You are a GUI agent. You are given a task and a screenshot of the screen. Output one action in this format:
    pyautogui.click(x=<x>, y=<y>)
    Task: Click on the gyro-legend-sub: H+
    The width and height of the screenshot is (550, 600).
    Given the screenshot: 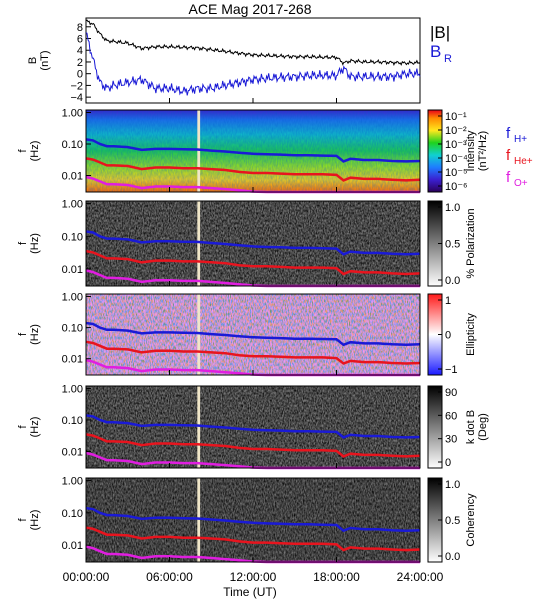 What is the action you would take?
    pyautogui.click(x=520, y=139)
    